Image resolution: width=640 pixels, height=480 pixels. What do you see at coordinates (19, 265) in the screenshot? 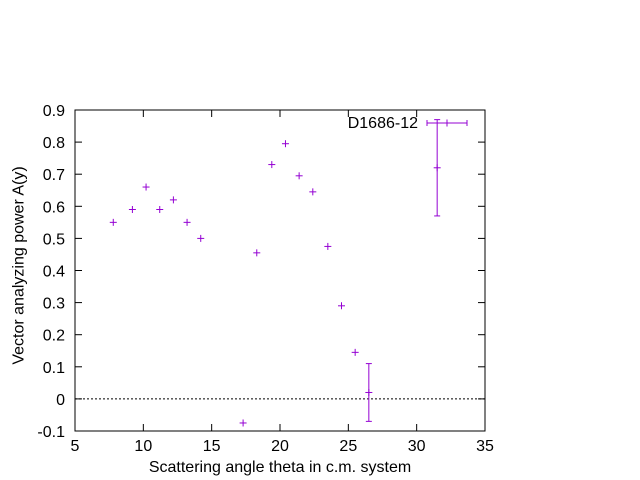
I see `y-axis-title: Vector analyzing power A(y)` at bounding box center [19, 265].